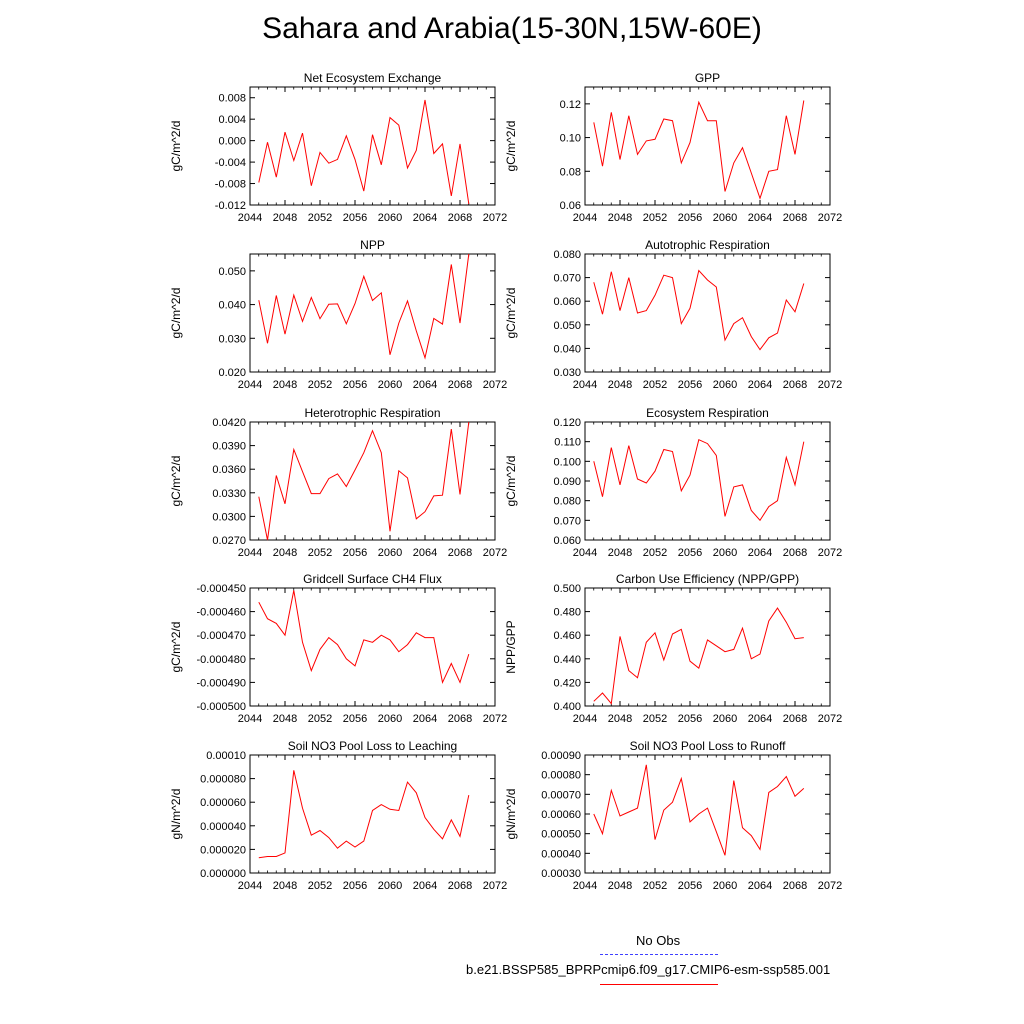 The height and width of the screenshot is (1024, 1024). Describe the element at coordinates (708, 746) in the screenshot. I see `panel-title: Soil NO3 Pool Loss to Runoff` at that location.